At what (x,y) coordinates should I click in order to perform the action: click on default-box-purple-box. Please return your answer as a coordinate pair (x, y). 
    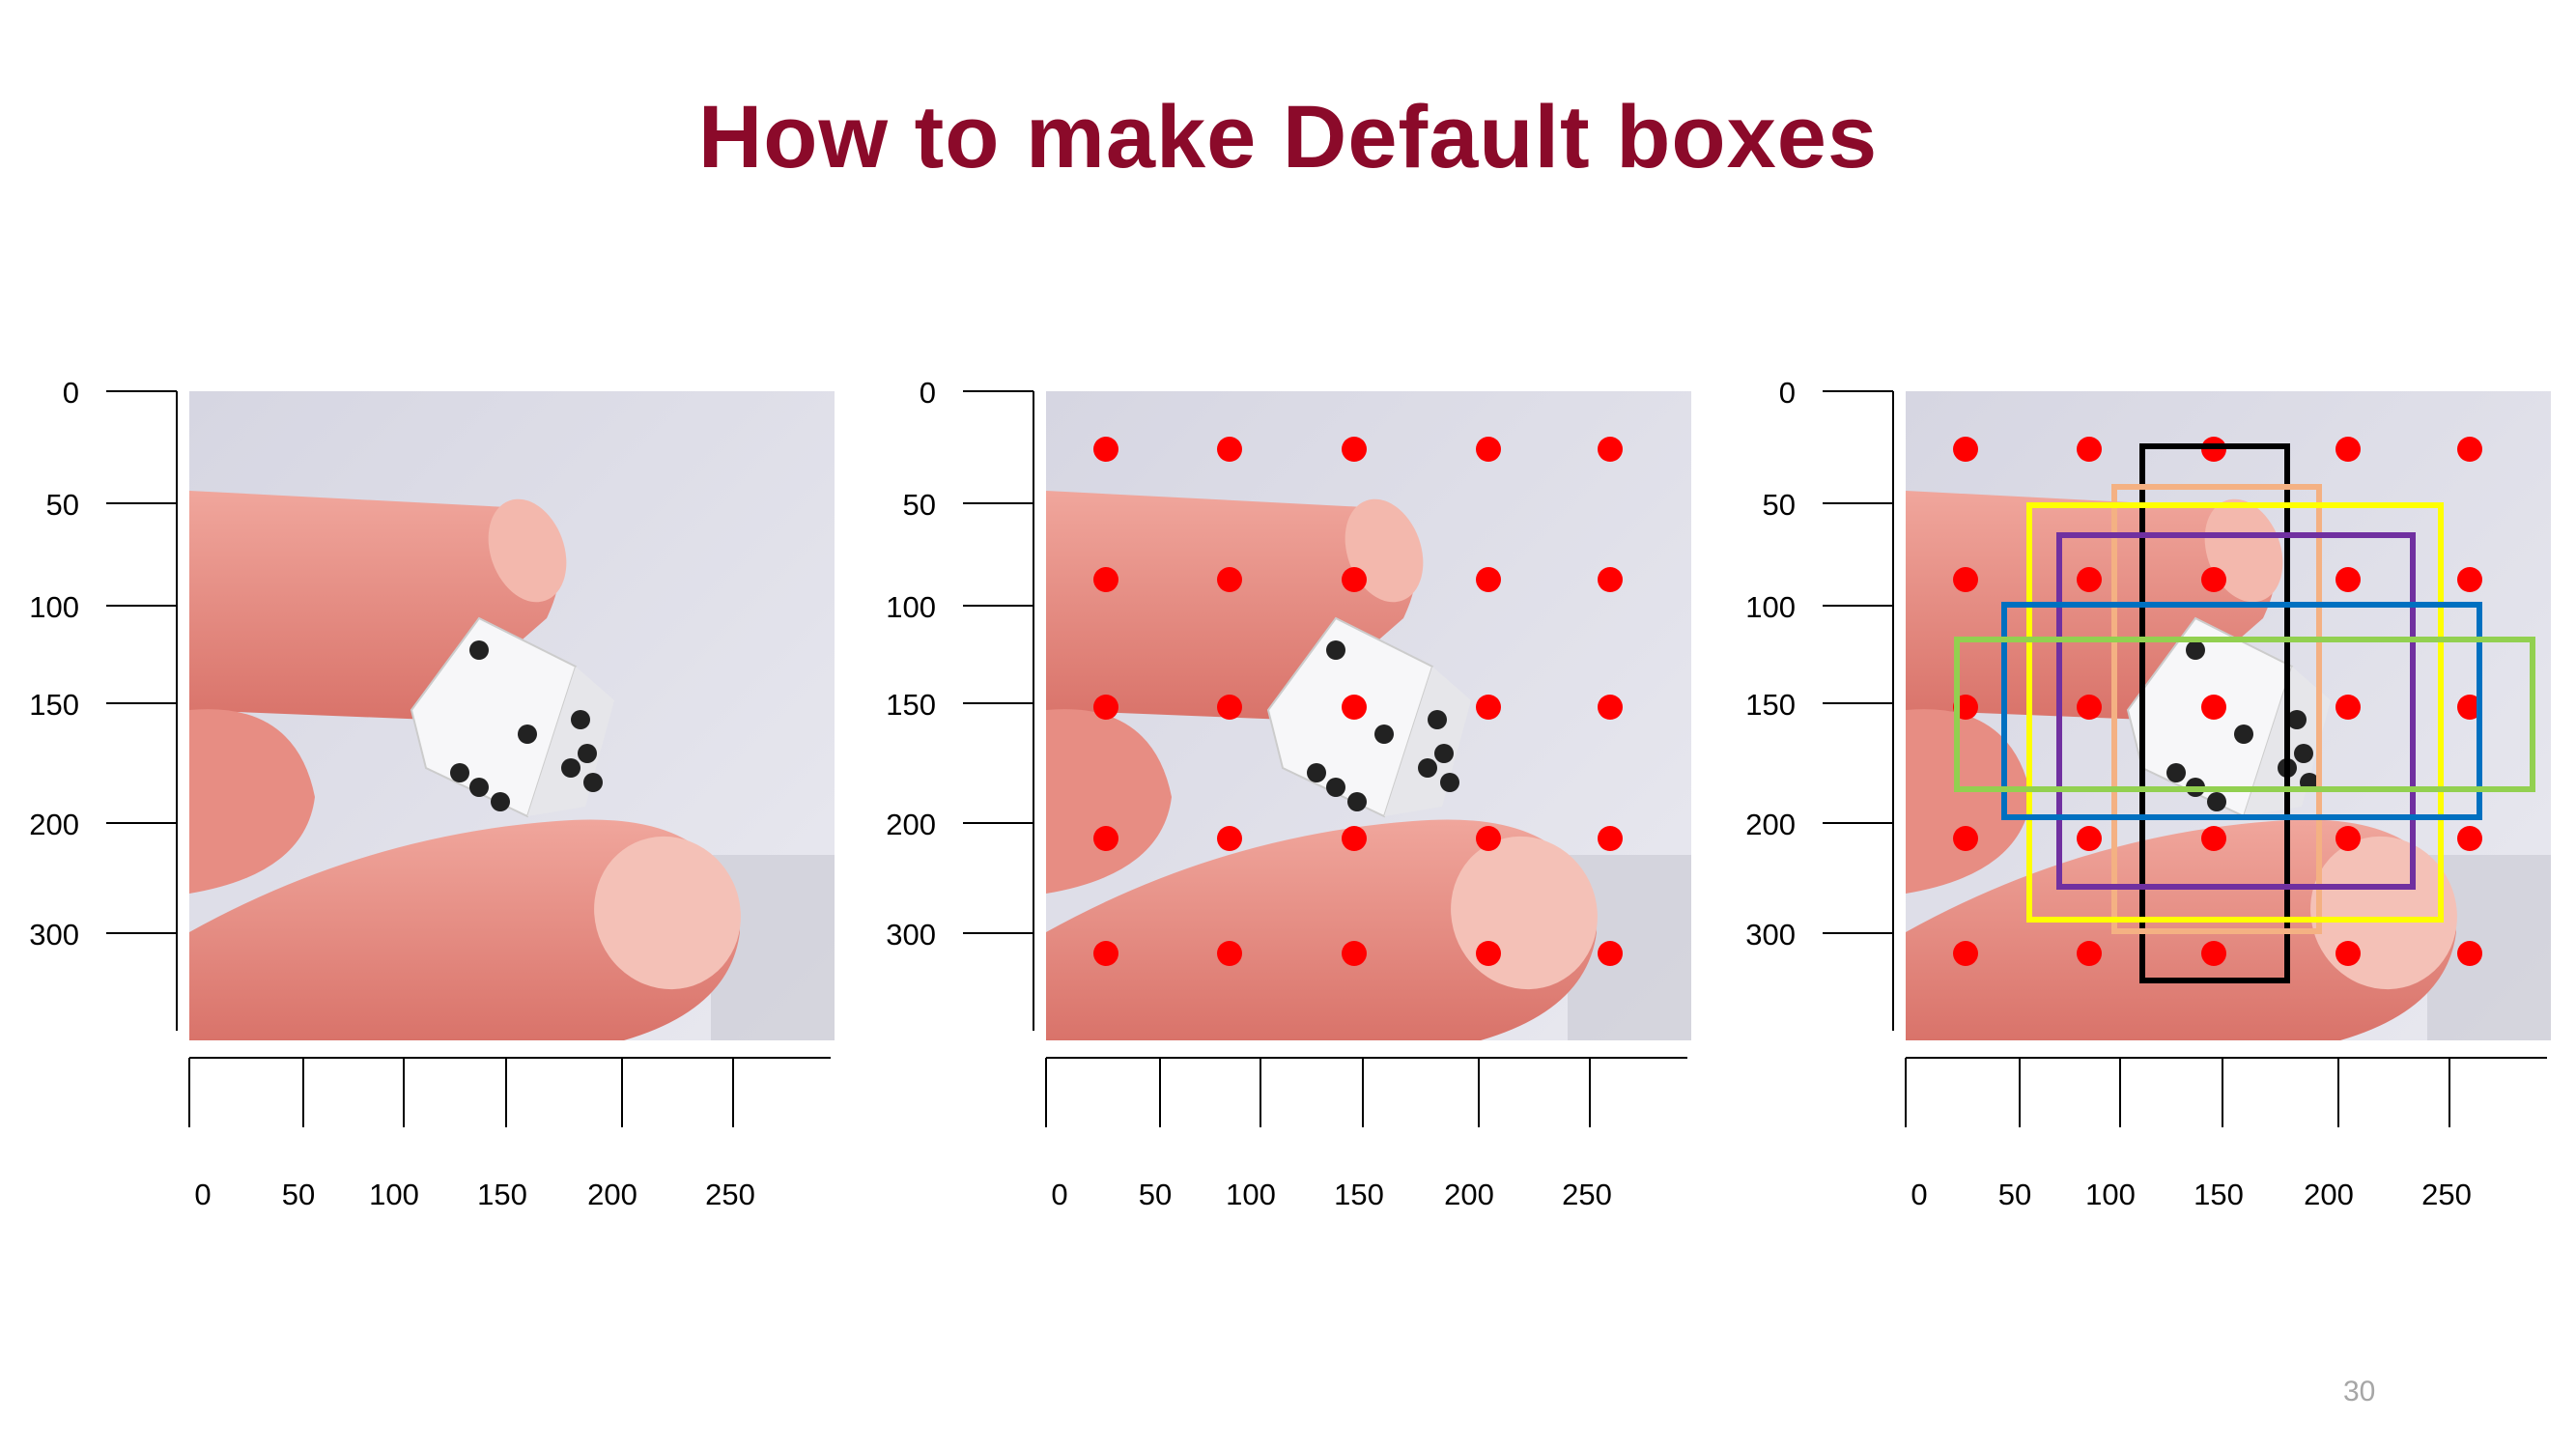
    Looking at the image, I should click on (2236, 711).